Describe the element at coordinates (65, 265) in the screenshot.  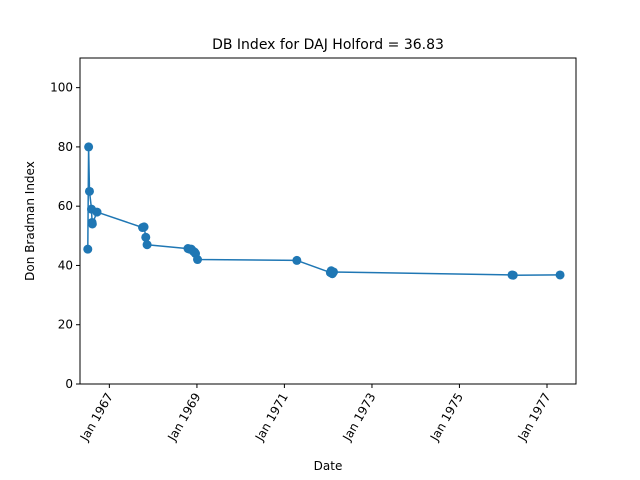
I see `y-tick-label: 40` at that location.